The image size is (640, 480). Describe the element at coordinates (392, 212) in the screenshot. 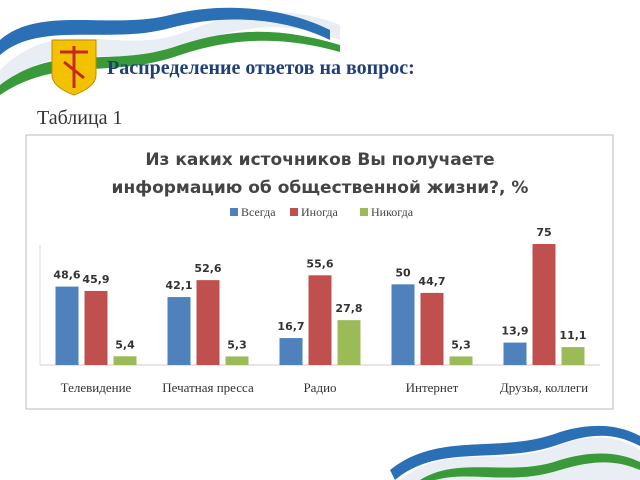

I see `legend-label: Никогда` at that location.